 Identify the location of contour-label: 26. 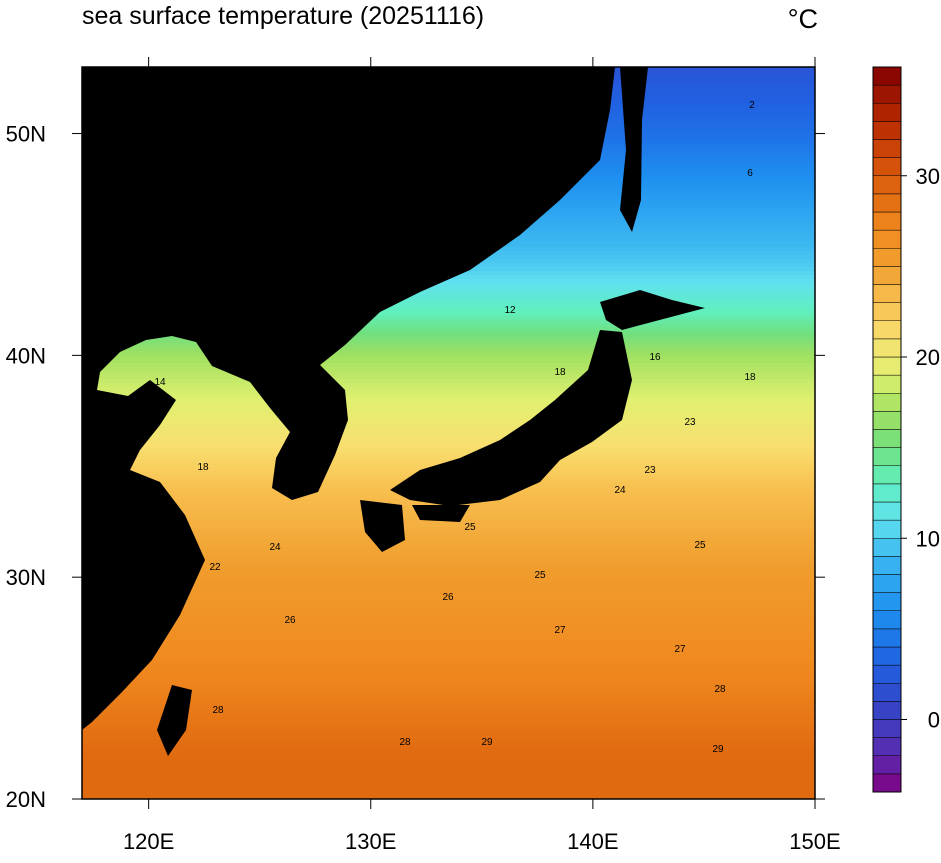
(290, 620).